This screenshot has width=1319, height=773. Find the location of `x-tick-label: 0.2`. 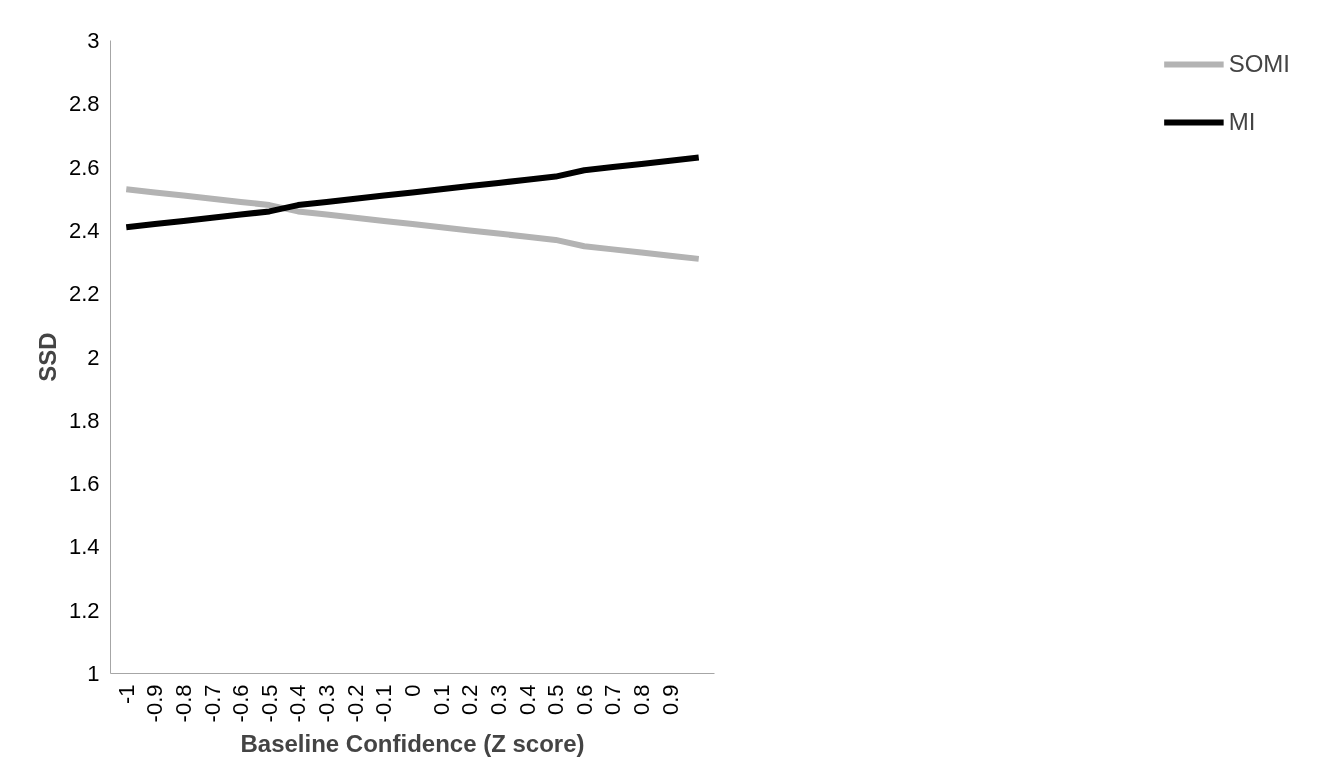

x-tick-label: 0.2 is located at coordinates (470, 700).